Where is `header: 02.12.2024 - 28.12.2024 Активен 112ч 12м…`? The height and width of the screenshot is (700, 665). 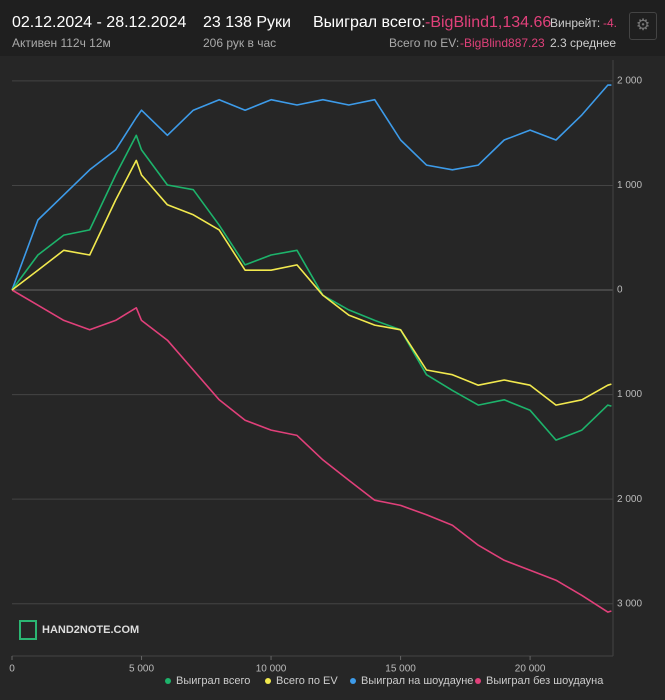
header: 02.12.2024 - 28.12.2024 Активен 112ч 12м… is located at coordinates (332, 28).